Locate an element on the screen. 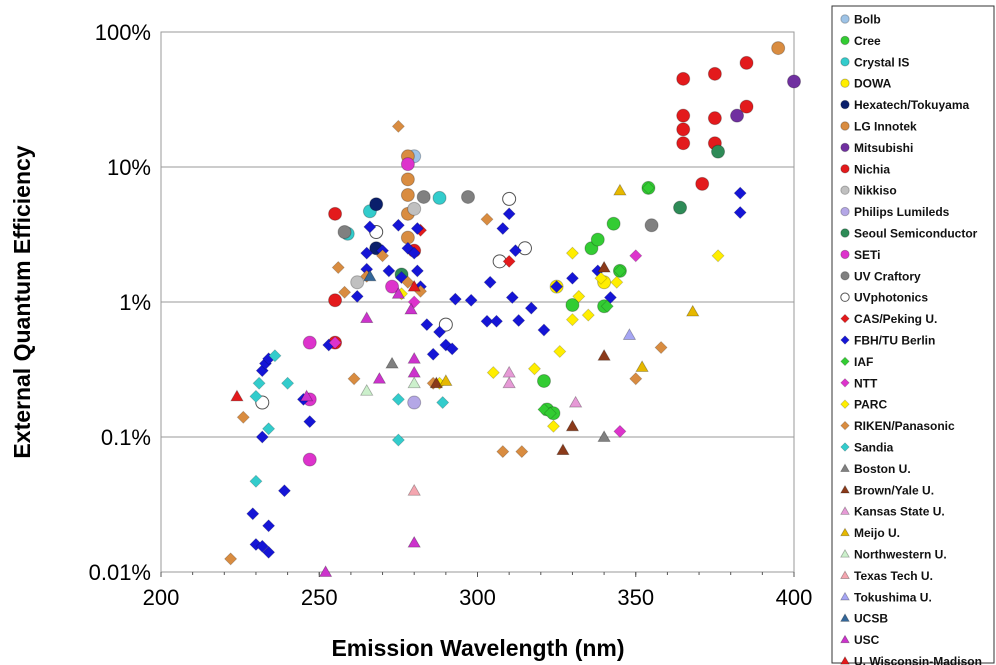 This screenshot has width=996, height=665. legend-label: Boston U. is located at coordinates (882, 469).